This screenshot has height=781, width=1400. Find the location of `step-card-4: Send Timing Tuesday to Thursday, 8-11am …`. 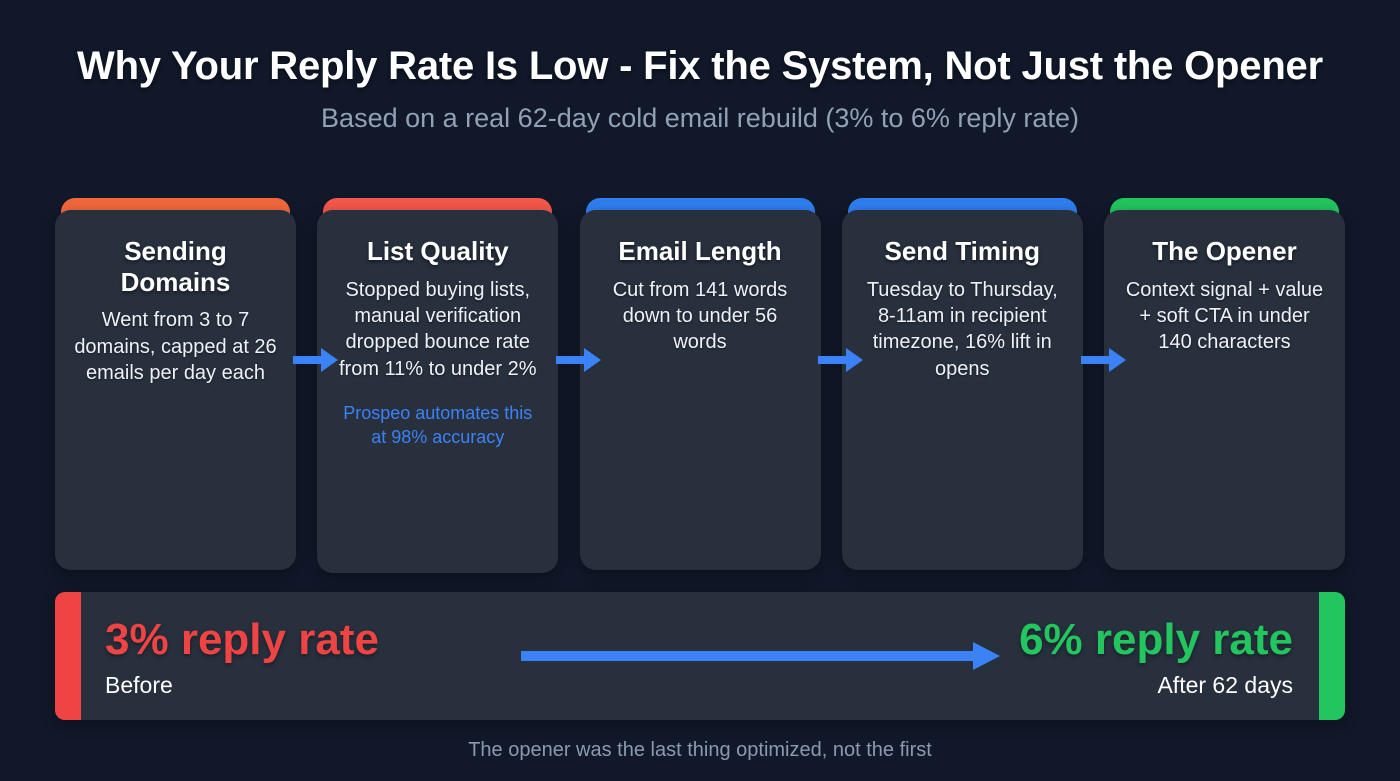

step-card-4: Send Timing Tuesday to Thursday, 8-11am … is located at coordinates (962, 384).